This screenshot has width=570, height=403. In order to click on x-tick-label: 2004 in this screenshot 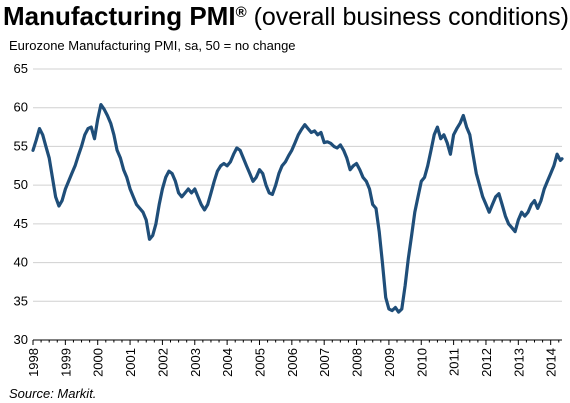, I will do `click(227, 362)`.